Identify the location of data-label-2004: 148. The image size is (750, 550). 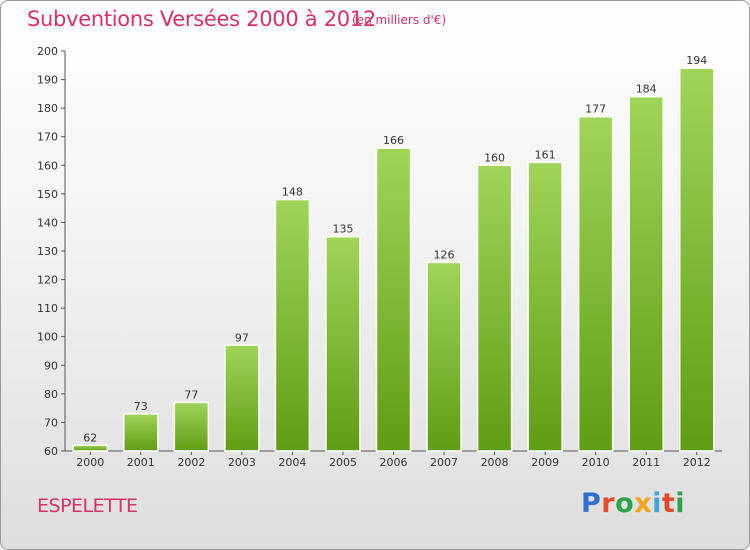
(292, 192).